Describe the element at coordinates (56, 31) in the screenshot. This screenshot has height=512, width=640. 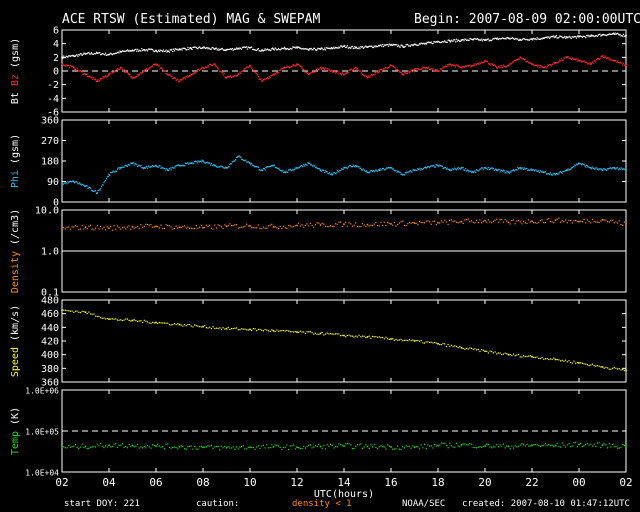
I see `y-tick-label: 6` at that location.